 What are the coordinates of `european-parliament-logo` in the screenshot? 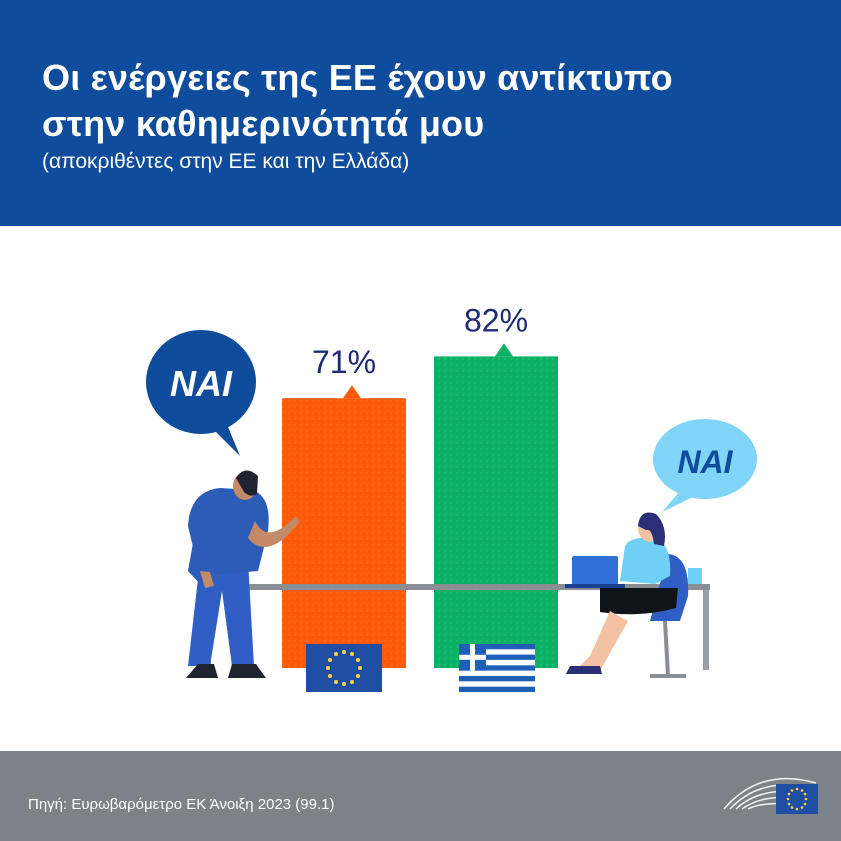 It's located at (770, 795).